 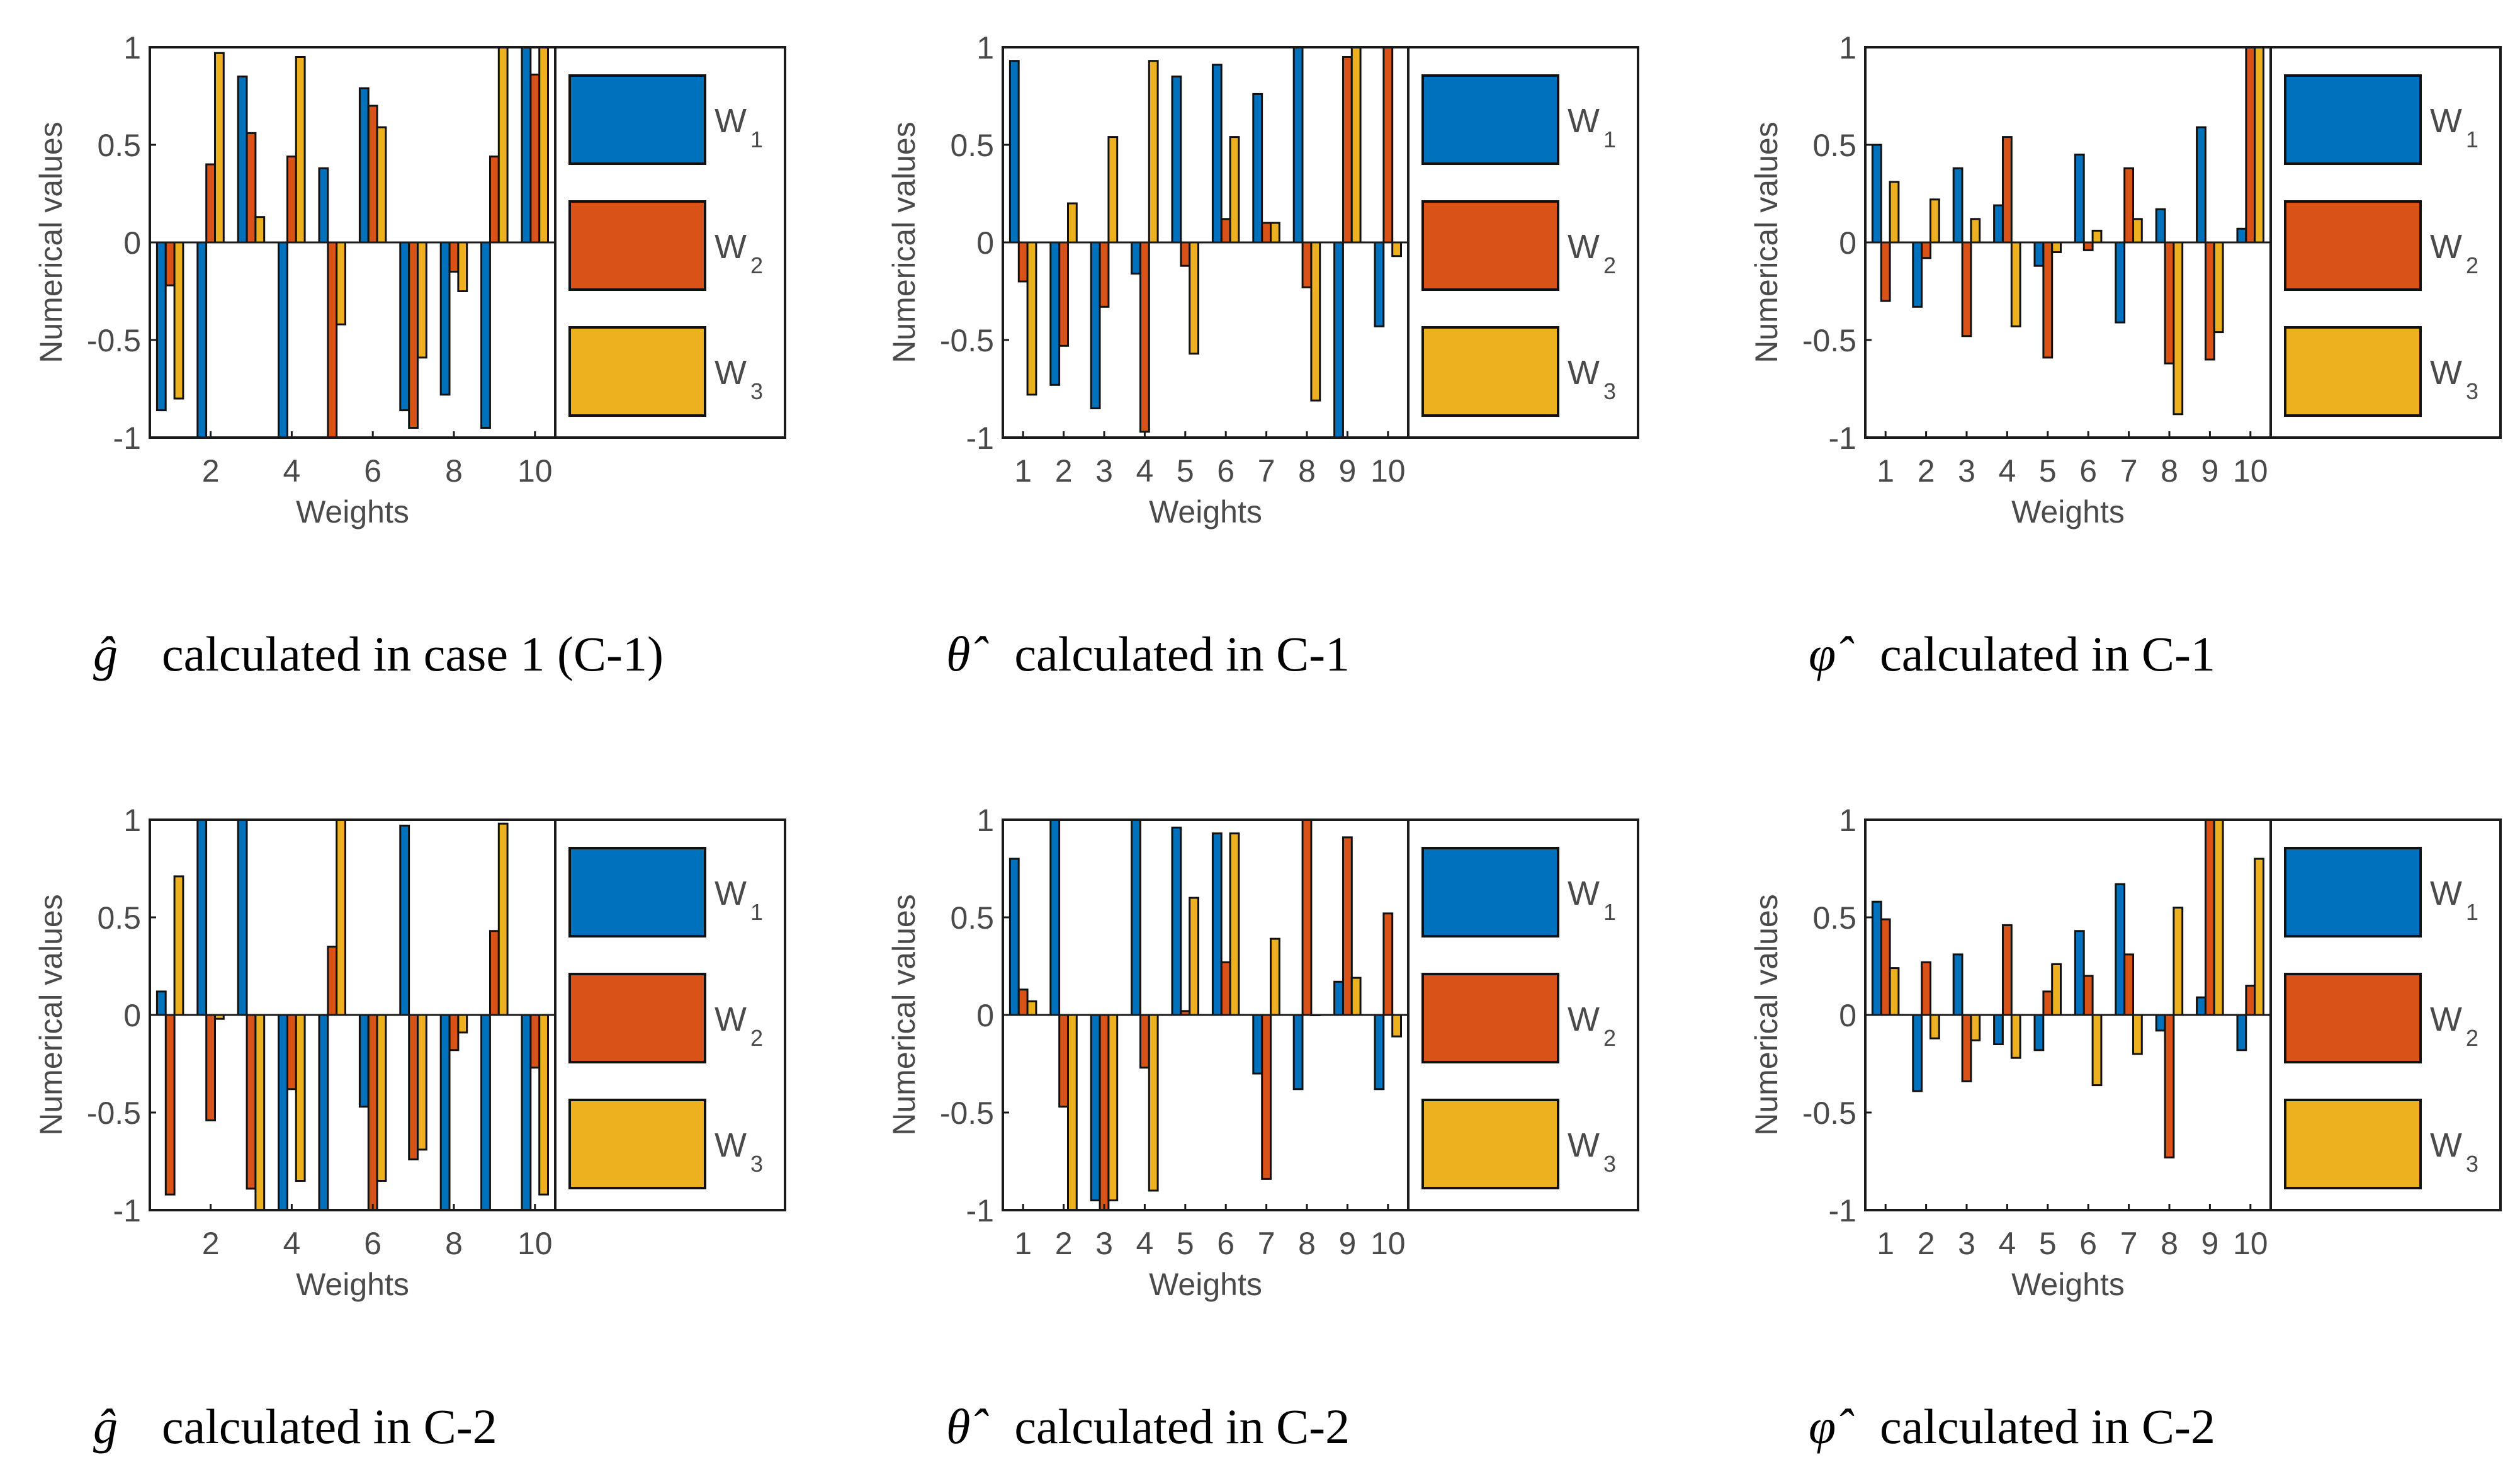 I want to click on x-tick-label: 3, so click(x=1104, y=471).